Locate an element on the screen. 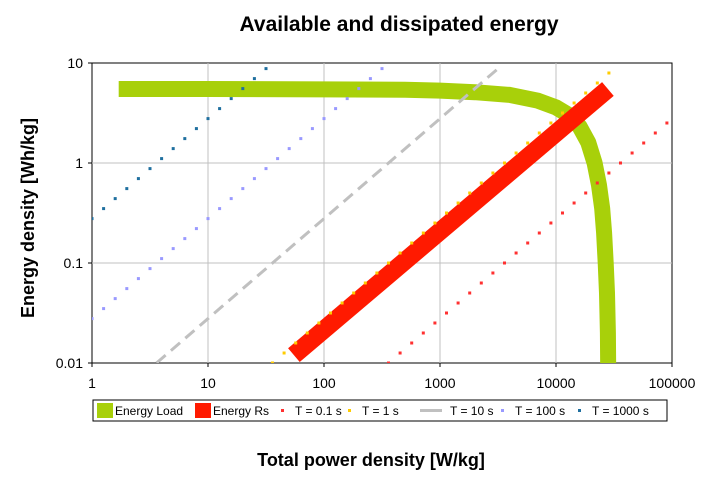 This screenshot has width=717, height=486. y-tick-label: 1 is located at coordinates (79, 163).